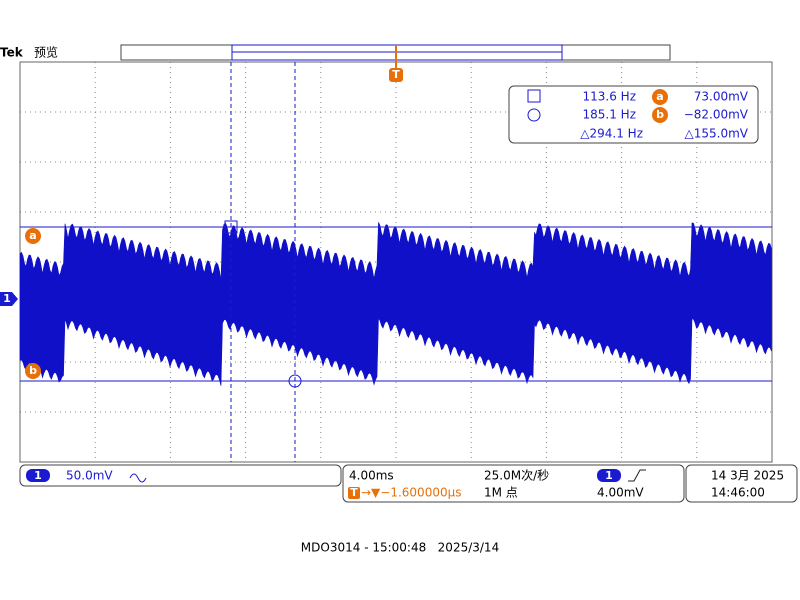 Image resolution: width=800 pixels, height=600 pixels. Describe the element at coordinates (611, 134) in the screenshot. I see `readout-delta-freq: △294.1 Hz` at that location.